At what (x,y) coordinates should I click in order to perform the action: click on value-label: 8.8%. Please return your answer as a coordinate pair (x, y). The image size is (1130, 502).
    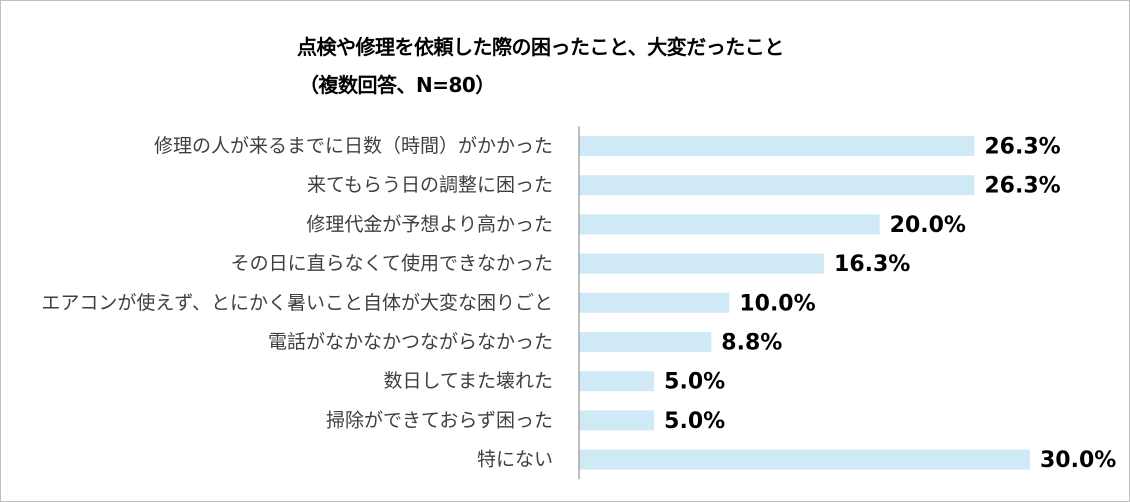
    Looking at the image, I should click on (751, 343).